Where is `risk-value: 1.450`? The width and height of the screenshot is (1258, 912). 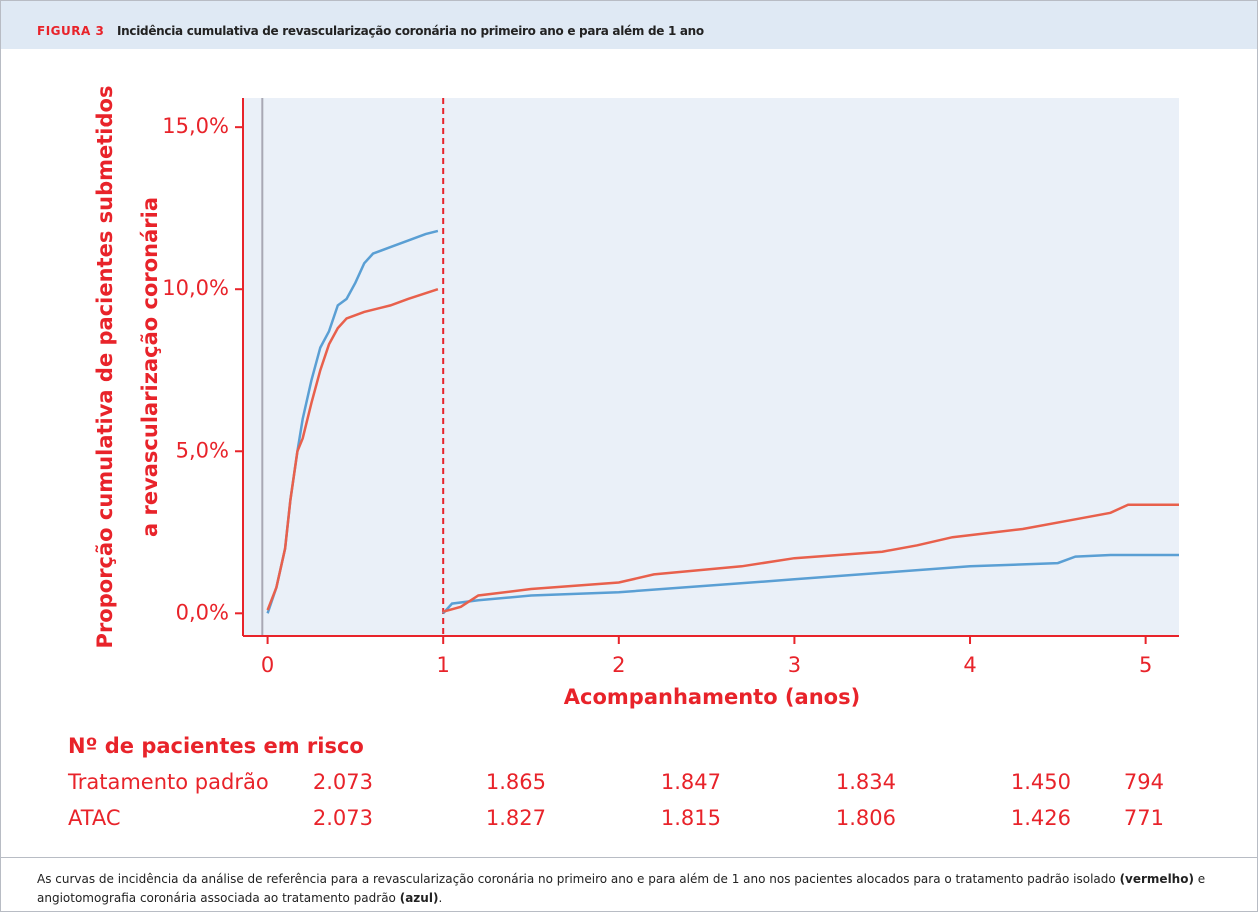
risk-value: 1.450 is located at coordinates (1041, 782).